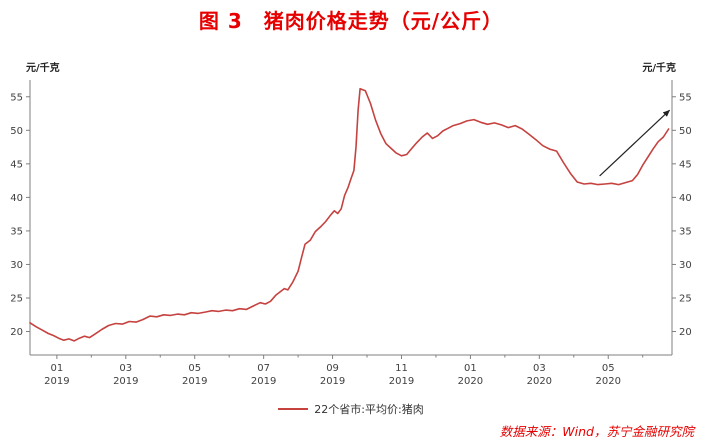  I want to click on y-tick-label-left: 20, so click(16, 332).